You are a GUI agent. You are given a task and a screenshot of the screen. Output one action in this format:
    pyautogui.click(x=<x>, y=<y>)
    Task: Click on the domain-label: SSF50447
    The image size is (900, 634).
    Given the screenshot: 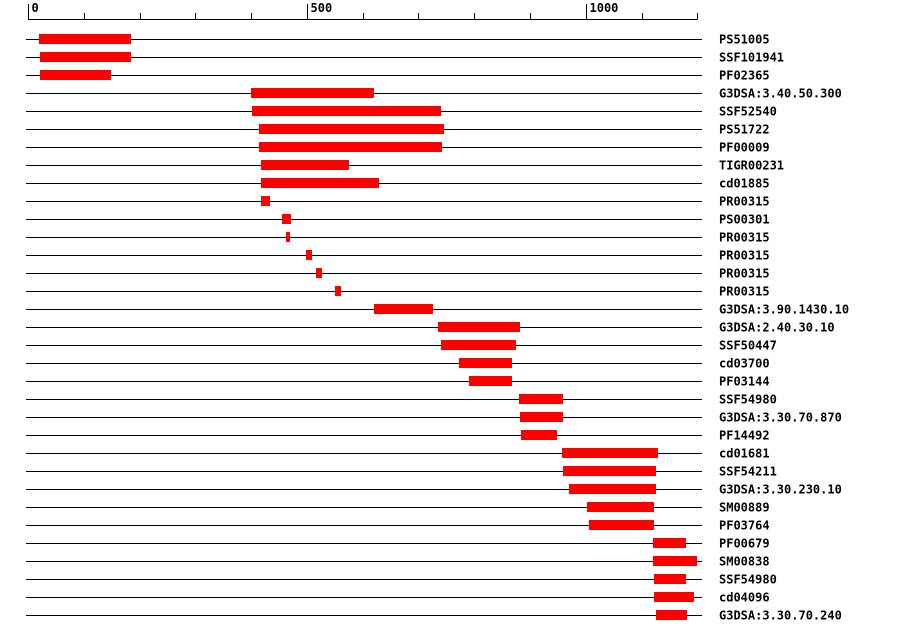 What is the action you would take?
    pyautogui.click(x=748, y=346)
    